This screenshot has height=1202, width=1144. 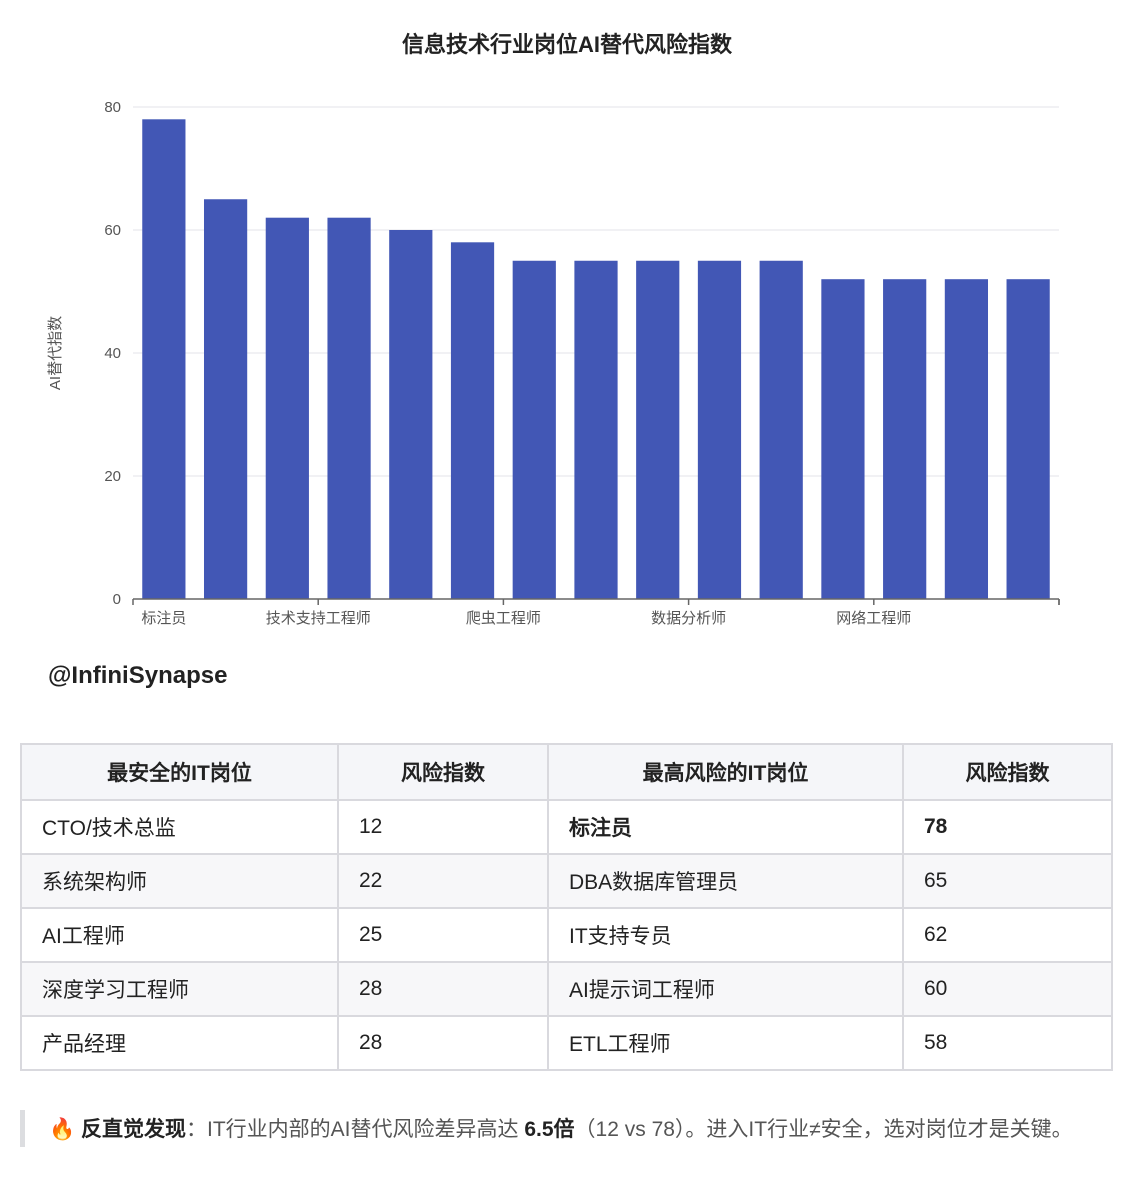 I want to click on note-text-1: ：IT行业内部的AI替代风险差异高达, so click(x=355, y=1129).